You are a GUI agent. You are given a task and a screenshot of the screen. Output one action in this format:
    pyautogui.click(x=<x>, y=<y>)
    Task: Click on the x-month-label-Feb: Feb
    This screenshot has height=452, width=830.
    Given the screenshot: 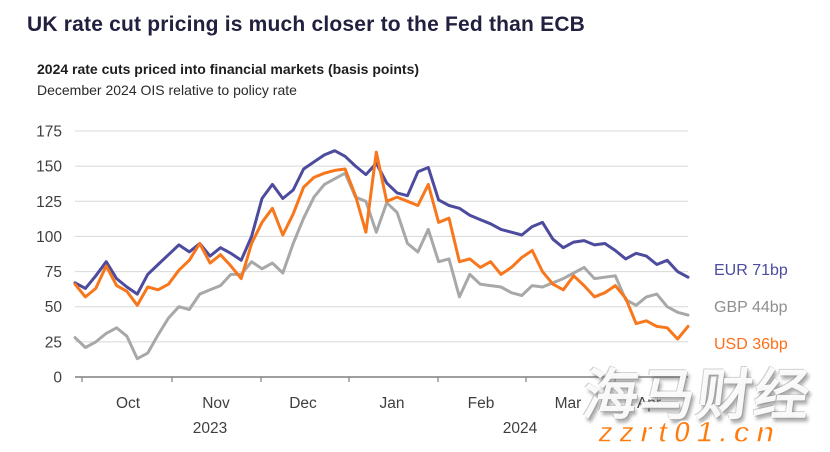 What is the action you would take?
    pyautogui.click(x=481, y=403)
    